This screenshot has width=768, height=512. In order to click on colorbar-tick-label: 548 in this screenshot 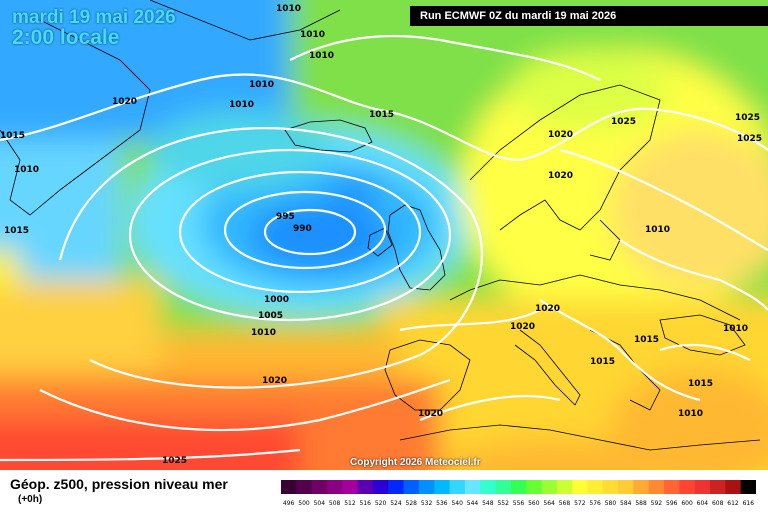, I will do `click(488, 503)`.